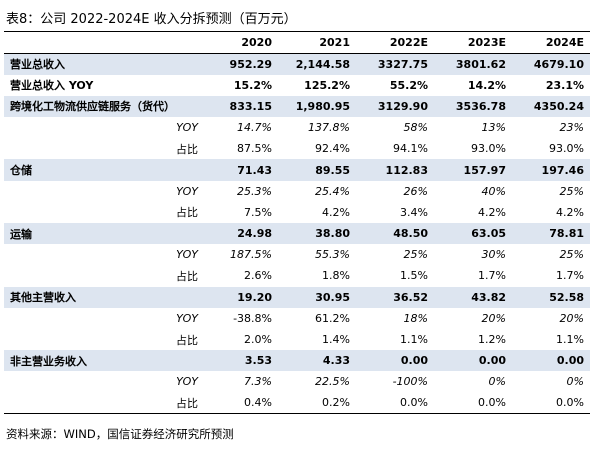  I want to click on cell-value: 55.3%, so click(332, 255).